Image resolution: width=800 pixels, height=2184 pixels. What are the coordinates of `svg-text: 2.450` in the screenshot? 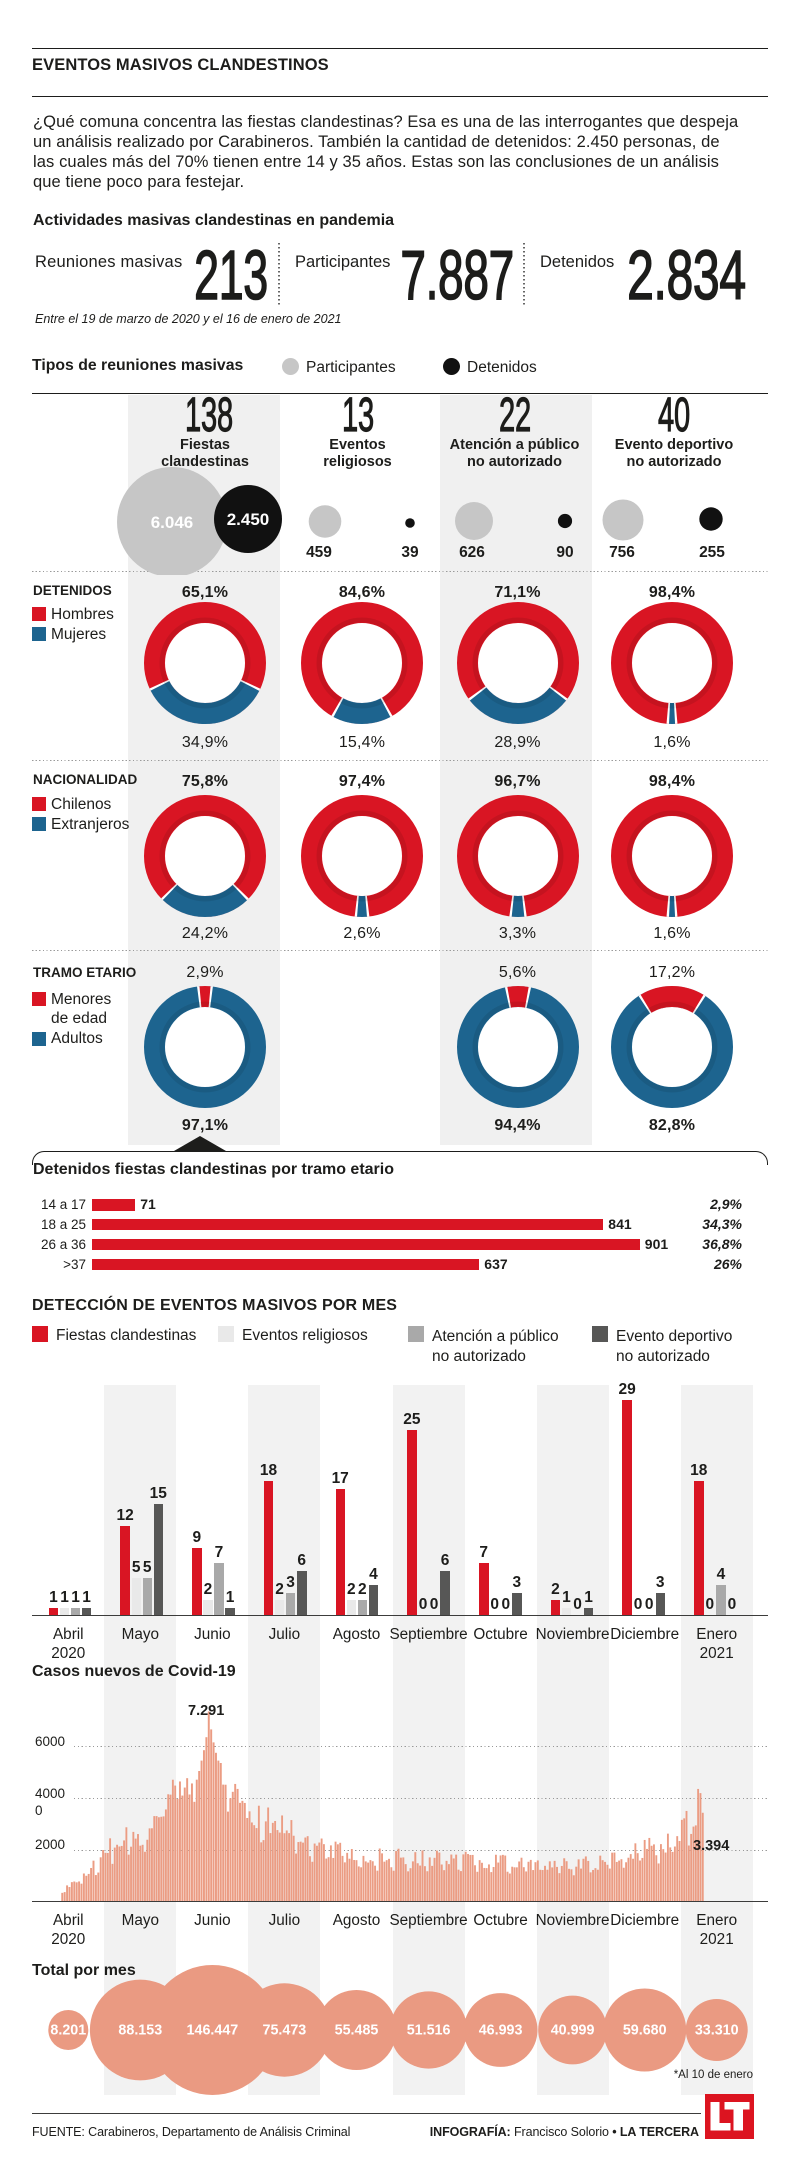 It's located at (248, 519).